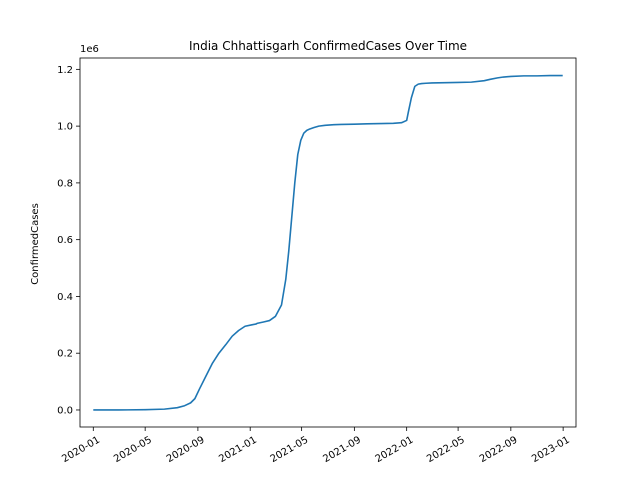  What do you see at coordinates (395, 450) in the screenshot?
I see `x-tick-label: 2022-01` at bounding box center [395, 450].